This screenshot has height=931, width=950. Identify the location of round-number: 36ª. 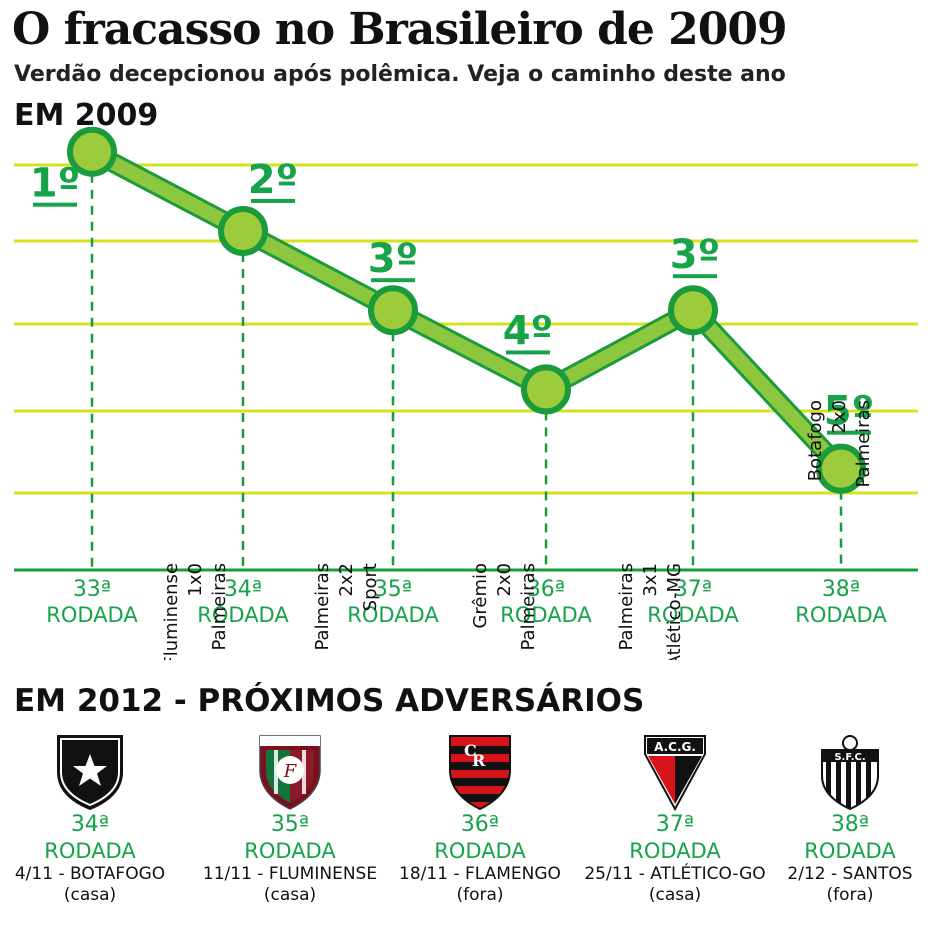
(480, 824).